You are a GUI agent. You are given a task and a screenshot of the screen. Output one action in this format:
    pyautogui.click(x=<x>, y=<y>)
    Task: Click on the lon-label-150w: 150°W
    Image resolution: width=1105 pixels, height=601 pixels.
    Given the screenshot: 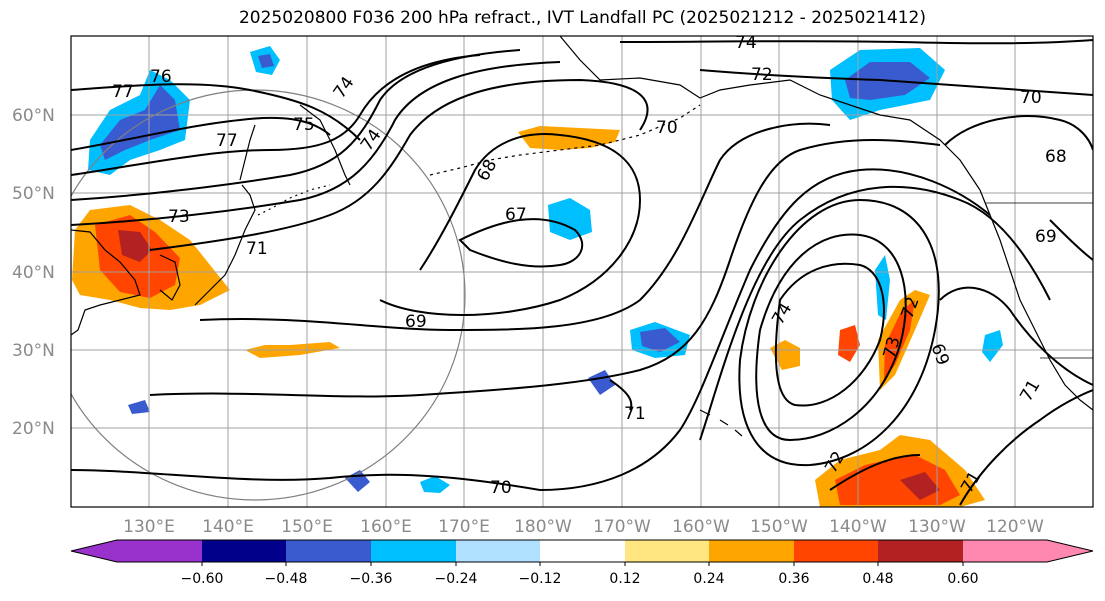 What is the action you would take?
    pyautogui.click(x=779, y=527)
    